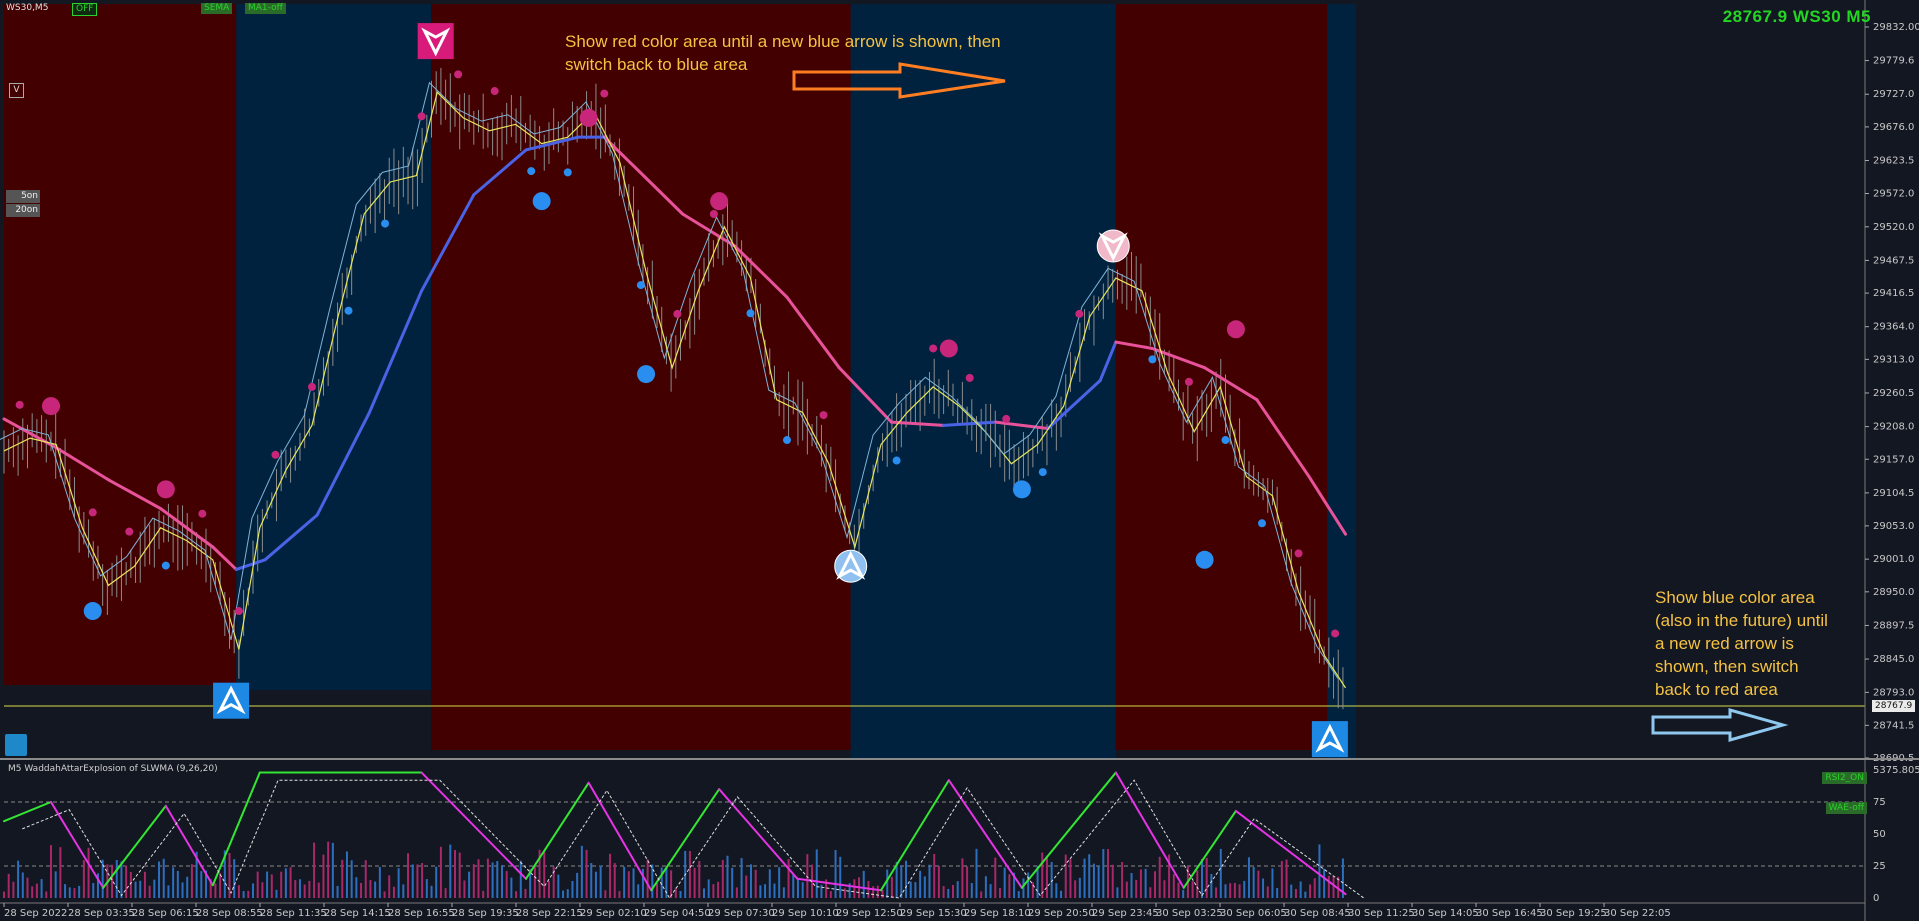  Describe the element at coordinates (1894, 706) in the screenshot. I see `current-price-tag: 28767.9` at that location.